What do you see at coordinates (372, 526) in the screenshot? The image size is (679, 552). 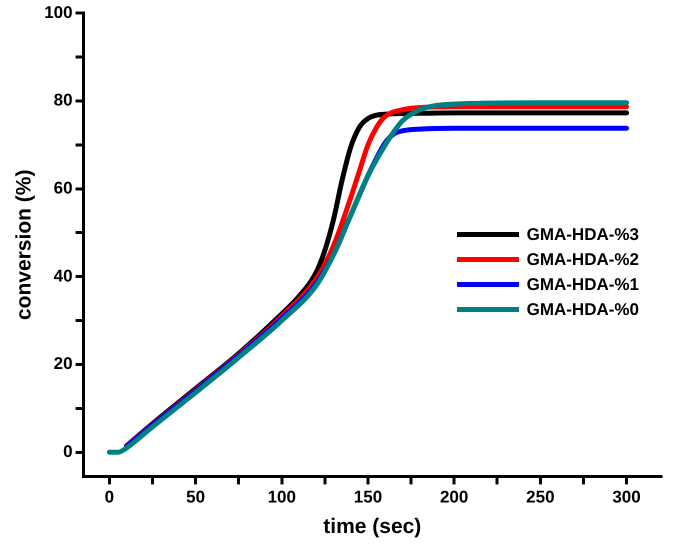 I see `x-axis-title: time (sec)` at bounding box center [372, 526].